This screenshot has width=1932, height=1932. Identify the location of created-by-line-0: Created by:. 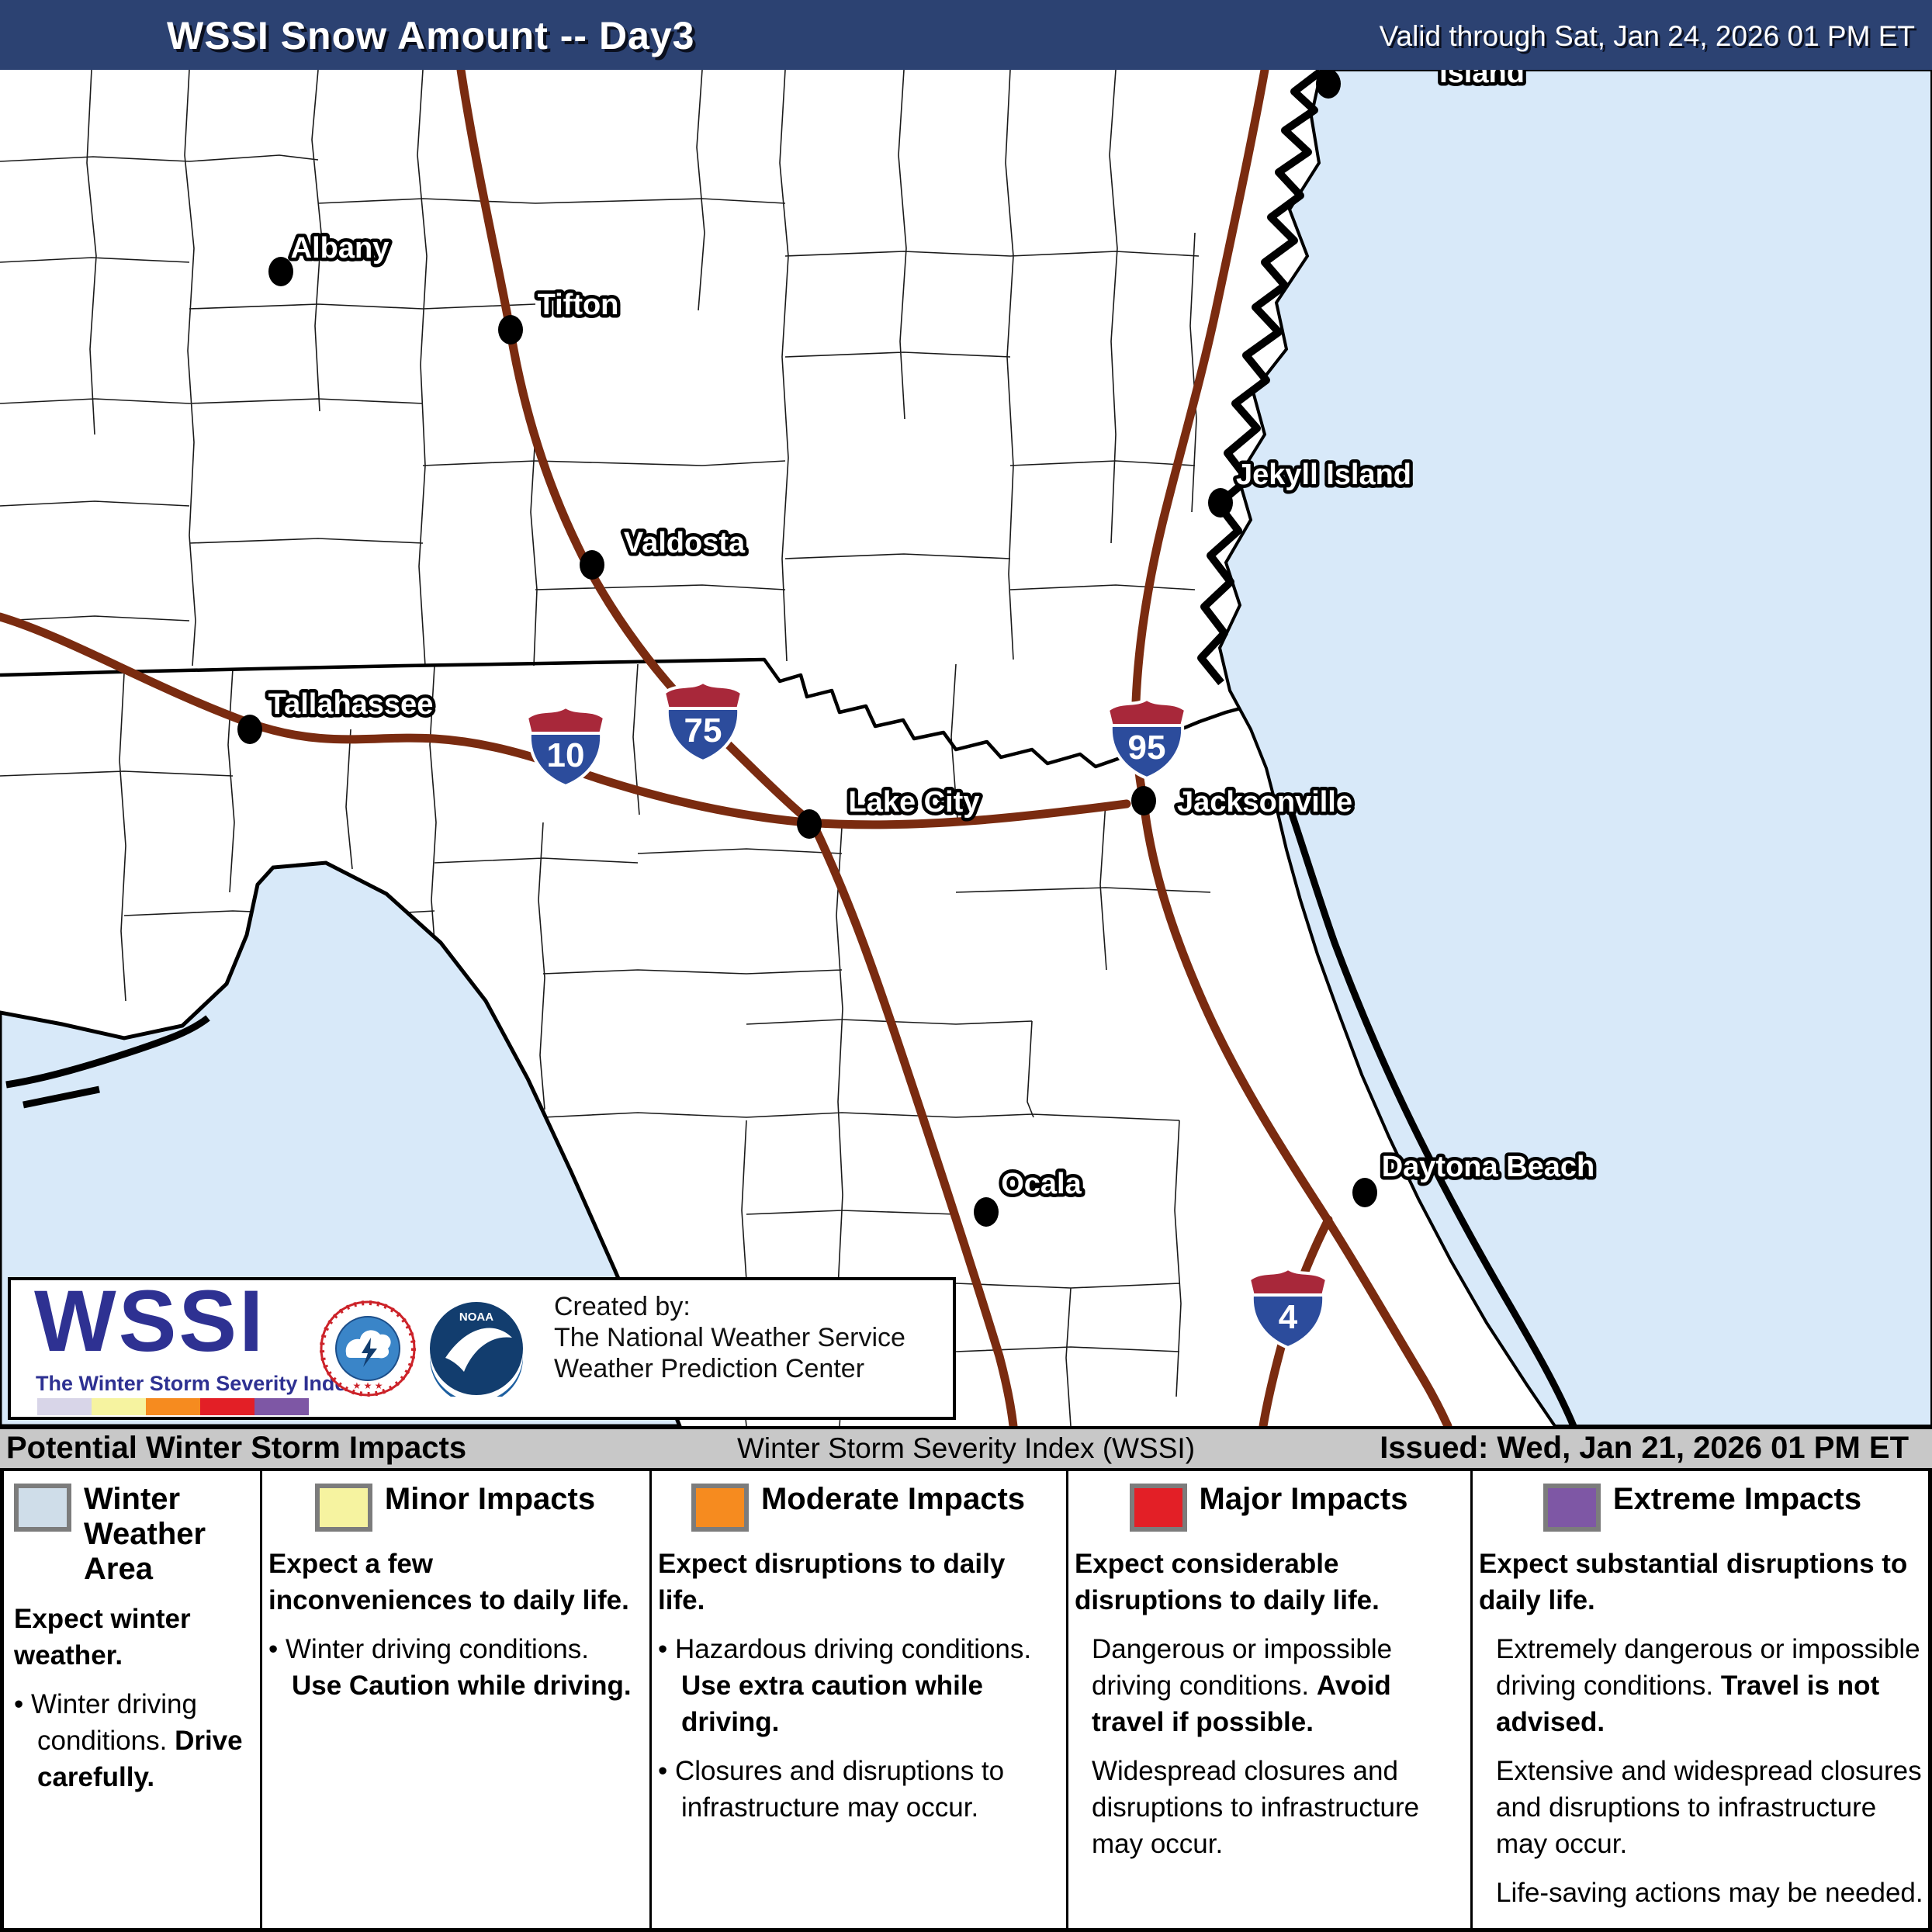
(622, 1306).